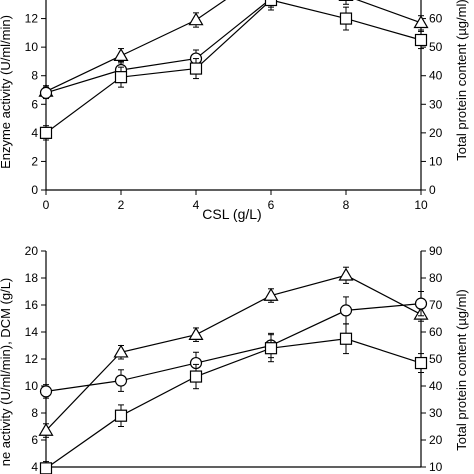 The image size is (474, 474). I want to click on bottom-left-tick-label: 16, so click(32, 305).